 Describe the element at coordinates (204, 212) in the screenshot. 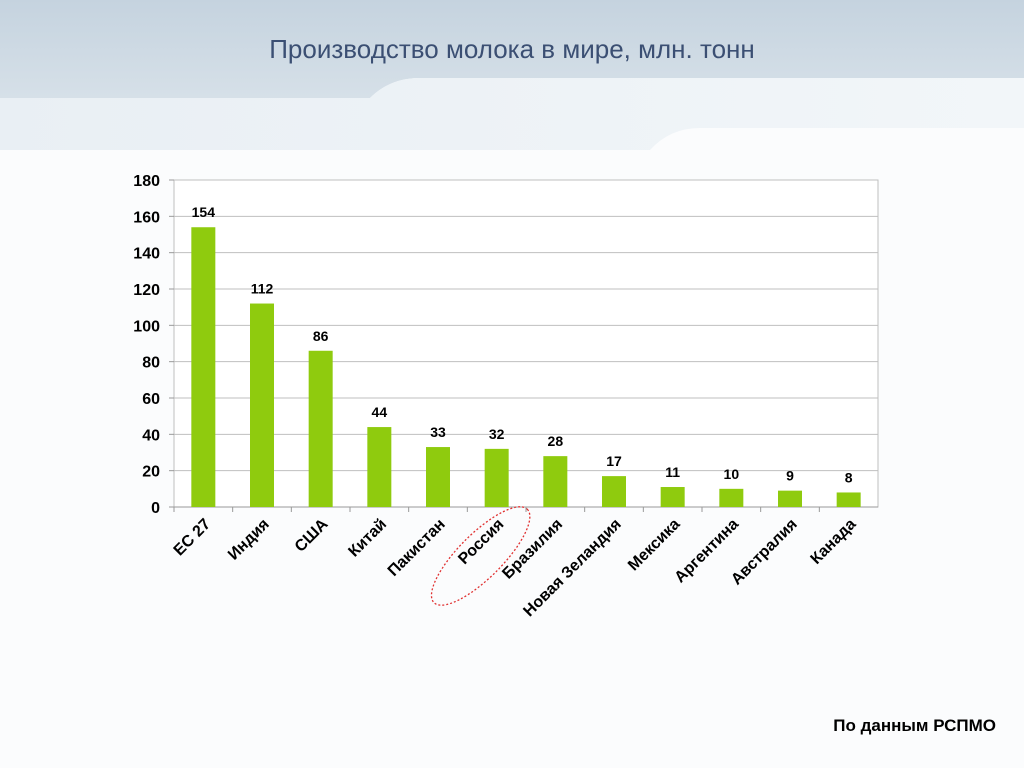

I see `data-label: 154` at that location.